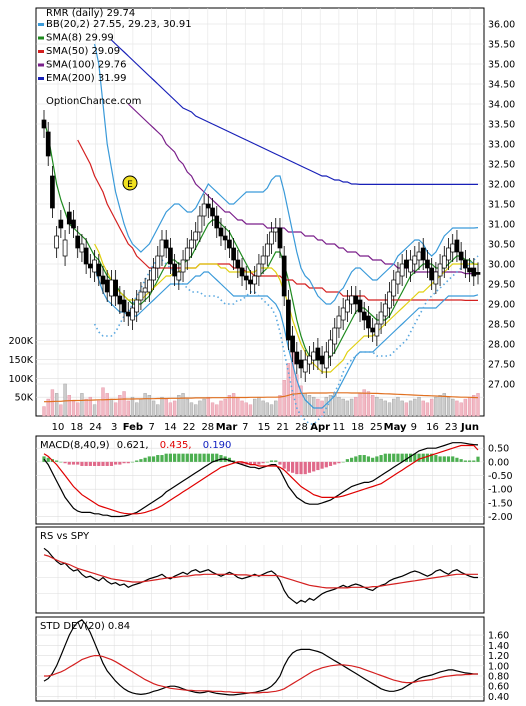  Describe the element at coordinates (80, 38) in the screenshot. I see `legend-entry: SMA(8) 29.99` at that location.